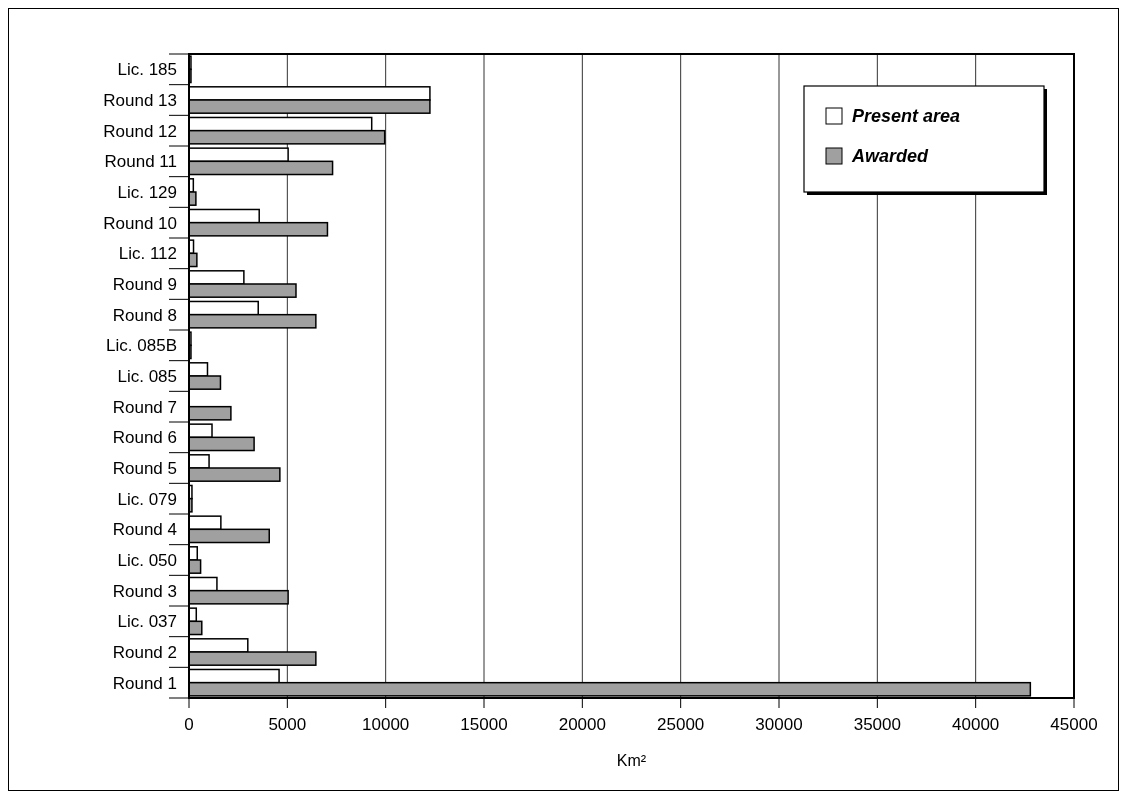 This screenshot has height=799, width=1127. I want to click on y-tick-label: Round 9, so click(144, 284).